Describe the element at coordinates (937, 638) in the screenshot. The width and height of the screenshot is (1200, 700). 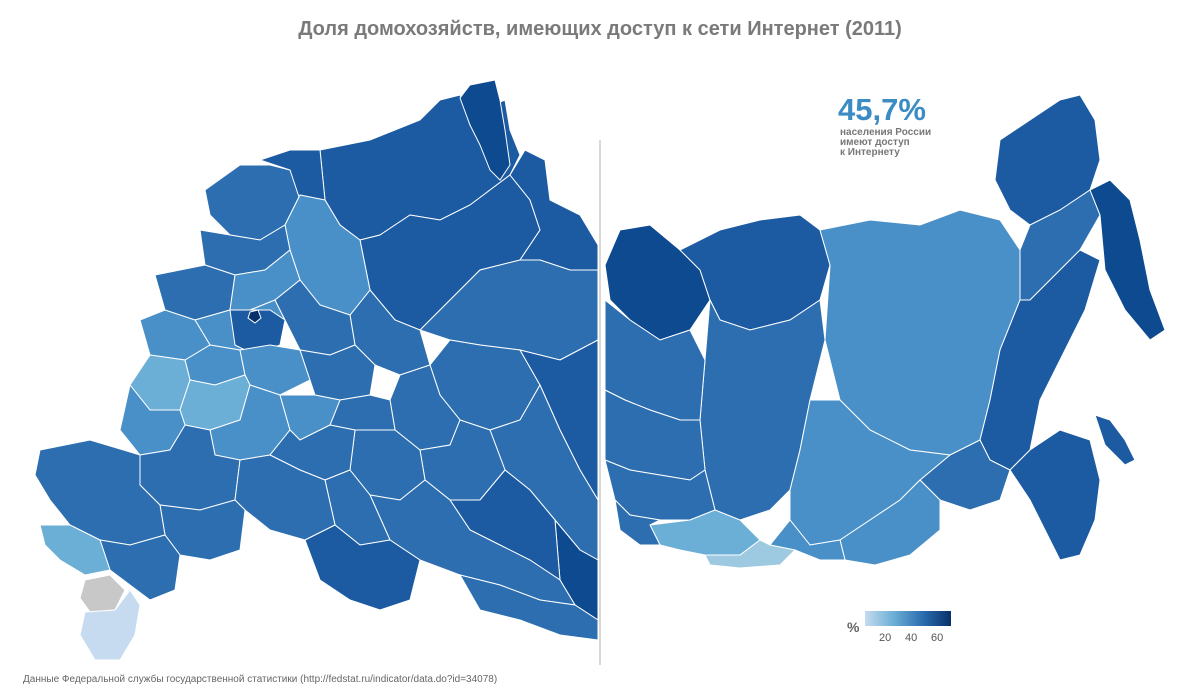
I see `legend-tick: 60` at that location.